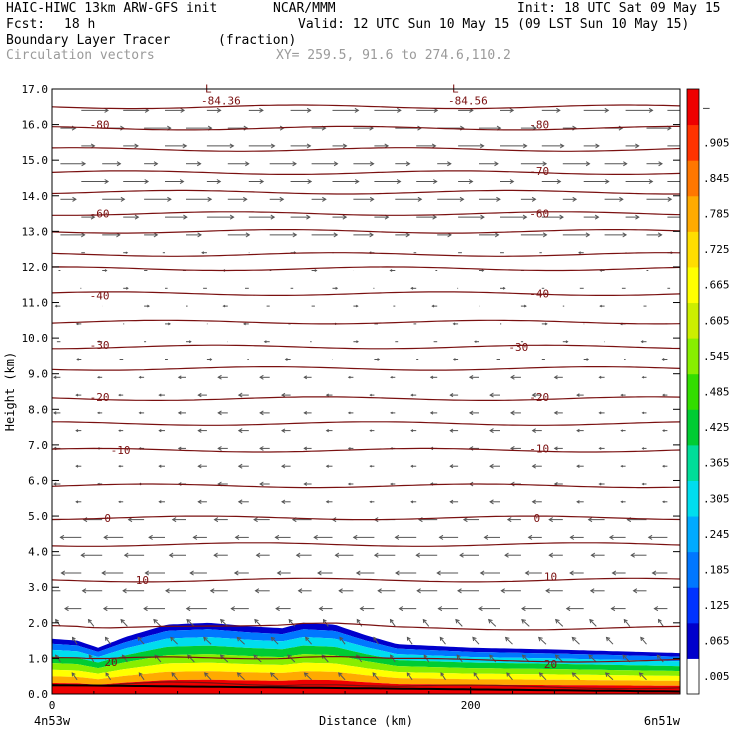 This screenshot has height=740, width=740. I want to click on contour-label: -40, so click(100, 295).